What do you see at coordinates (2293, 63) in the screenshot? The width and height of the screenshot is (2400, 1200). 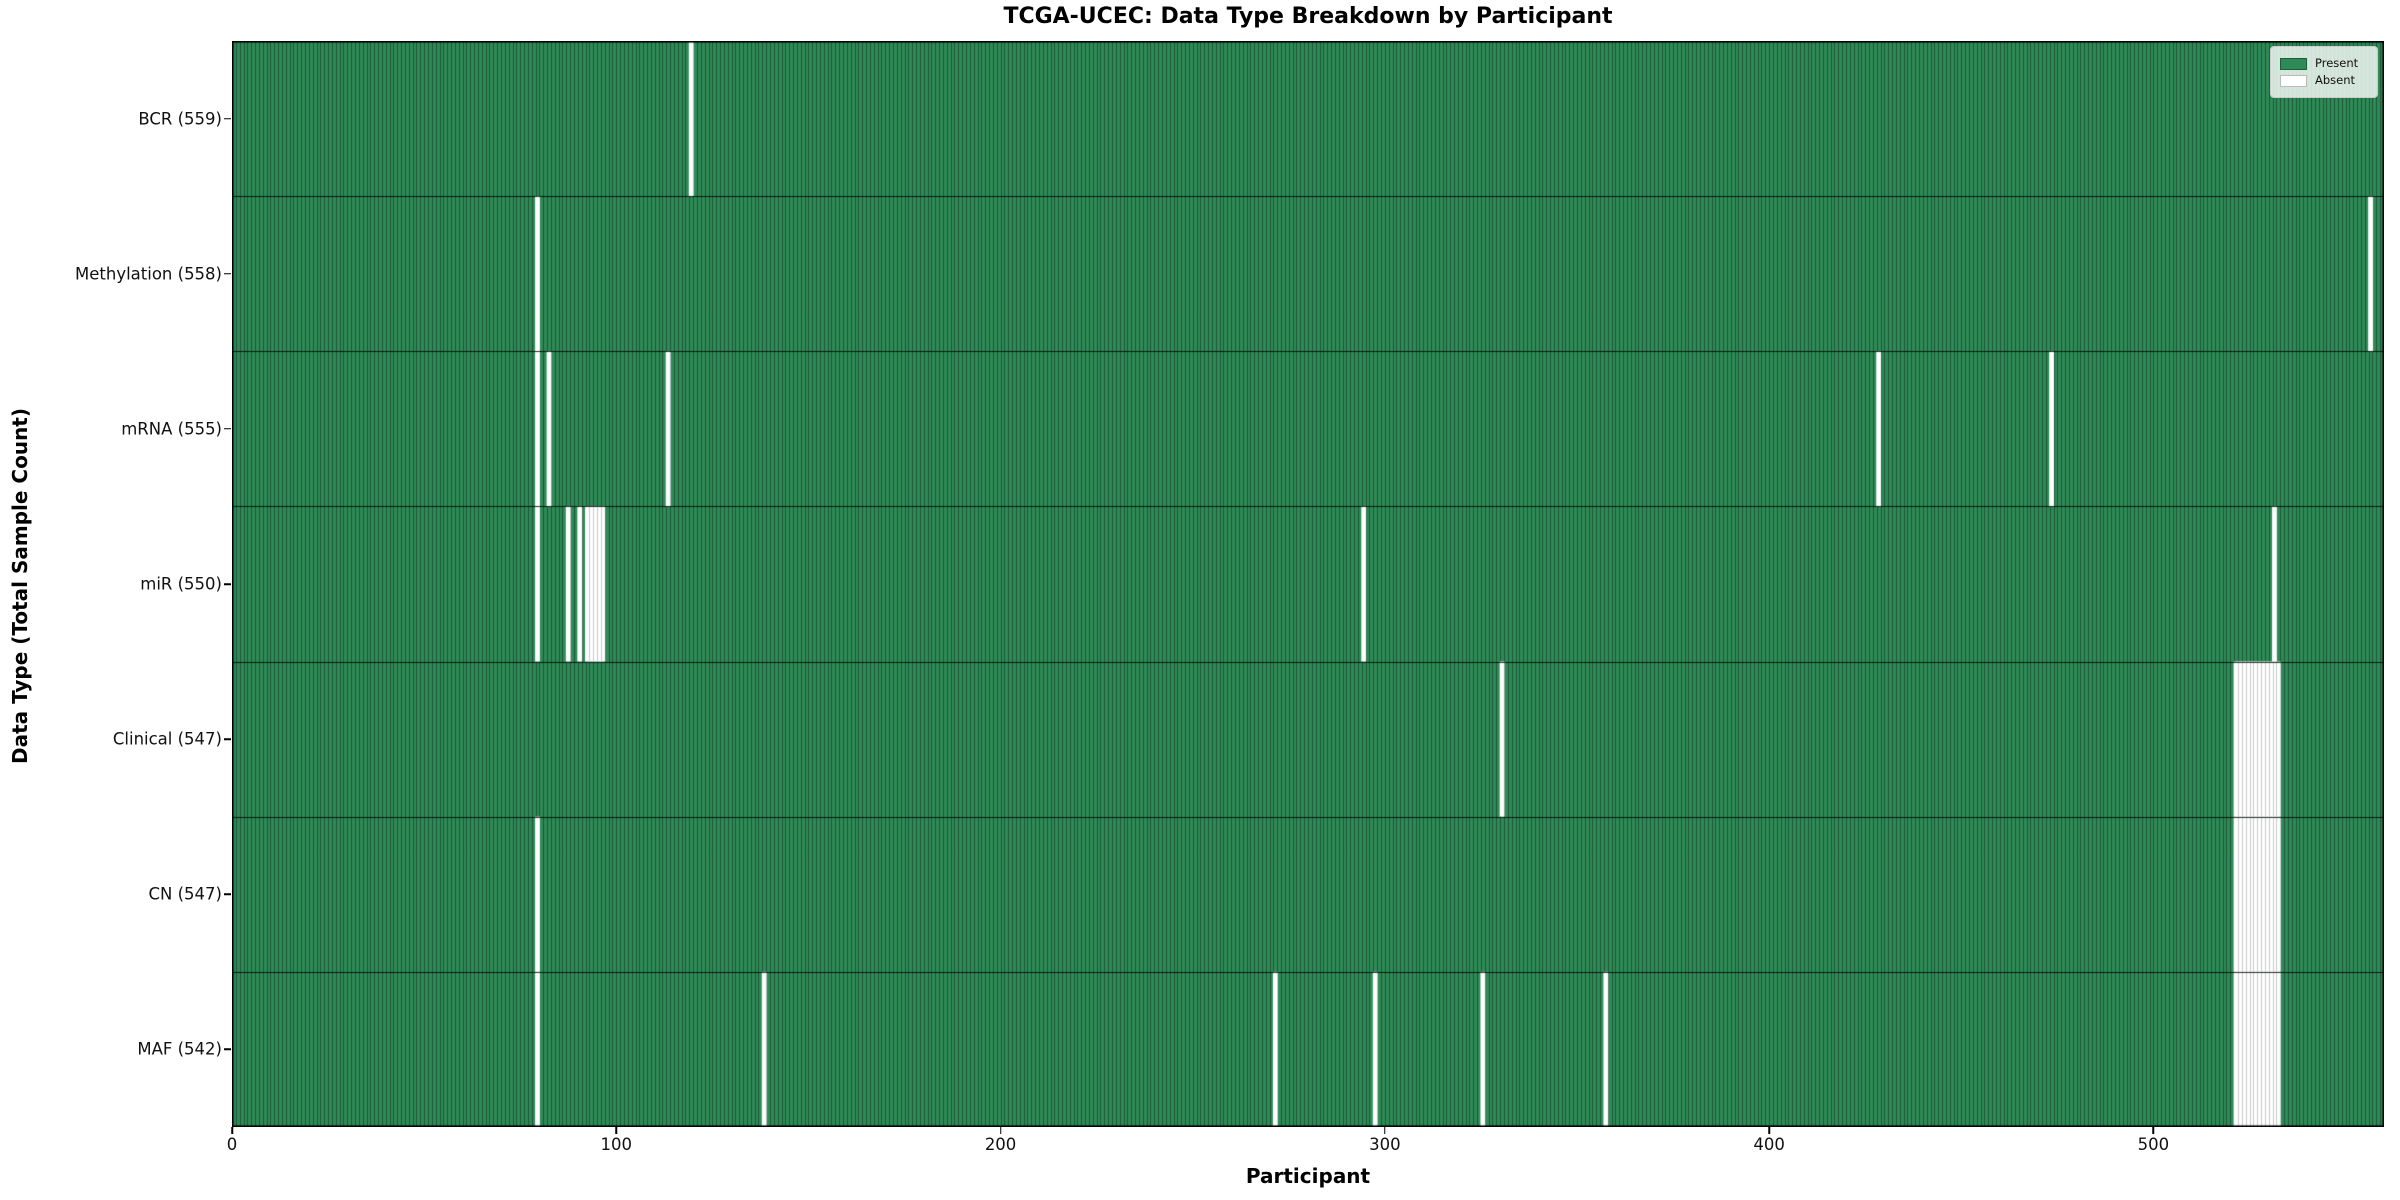 I see `legend-swatch-present` at bounding box center [2293, 63].